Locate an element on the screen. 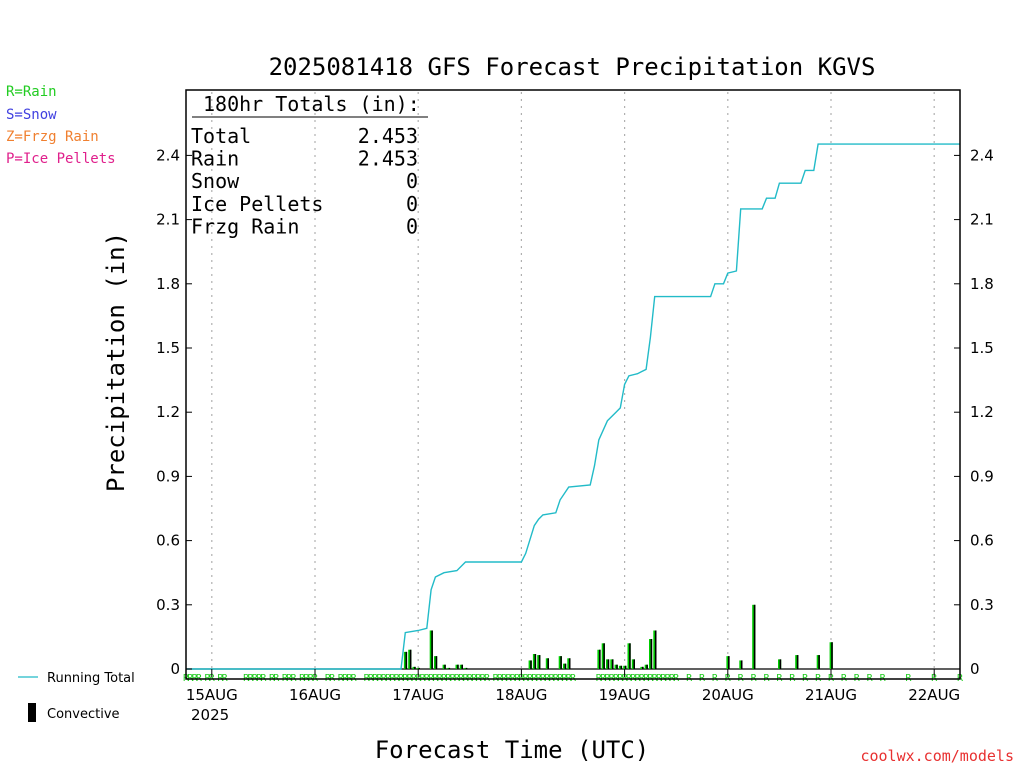 This screenshot has height=768, width=1024. x-tick-label: 15AUG is located at coordinates (212, 695).